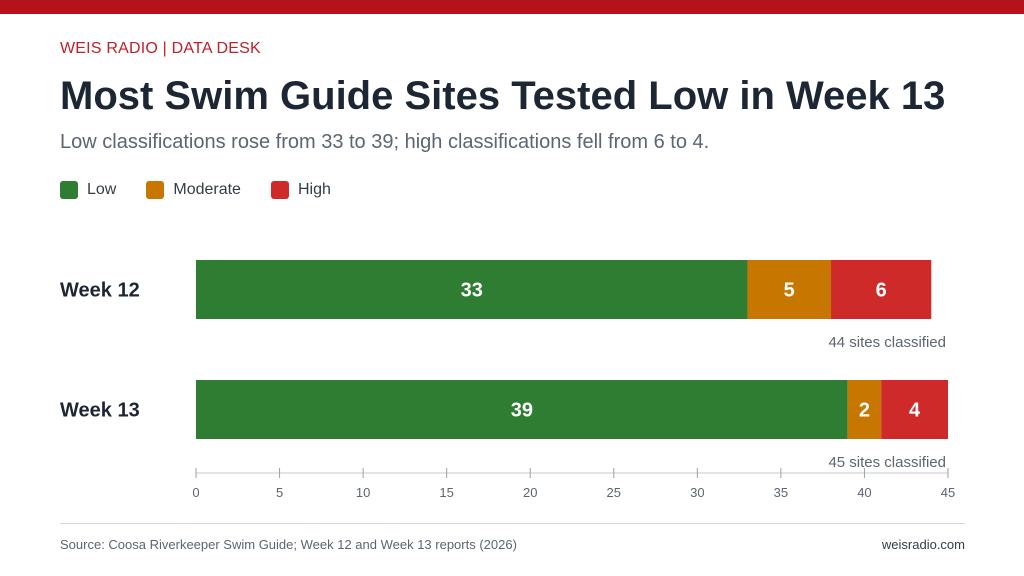 Image resolution: width=1024 pixels, height=576 pixels. Describe the element at coordinates (155, 190) in the screenshot. I see `legend-swatch-moderate` at that location.